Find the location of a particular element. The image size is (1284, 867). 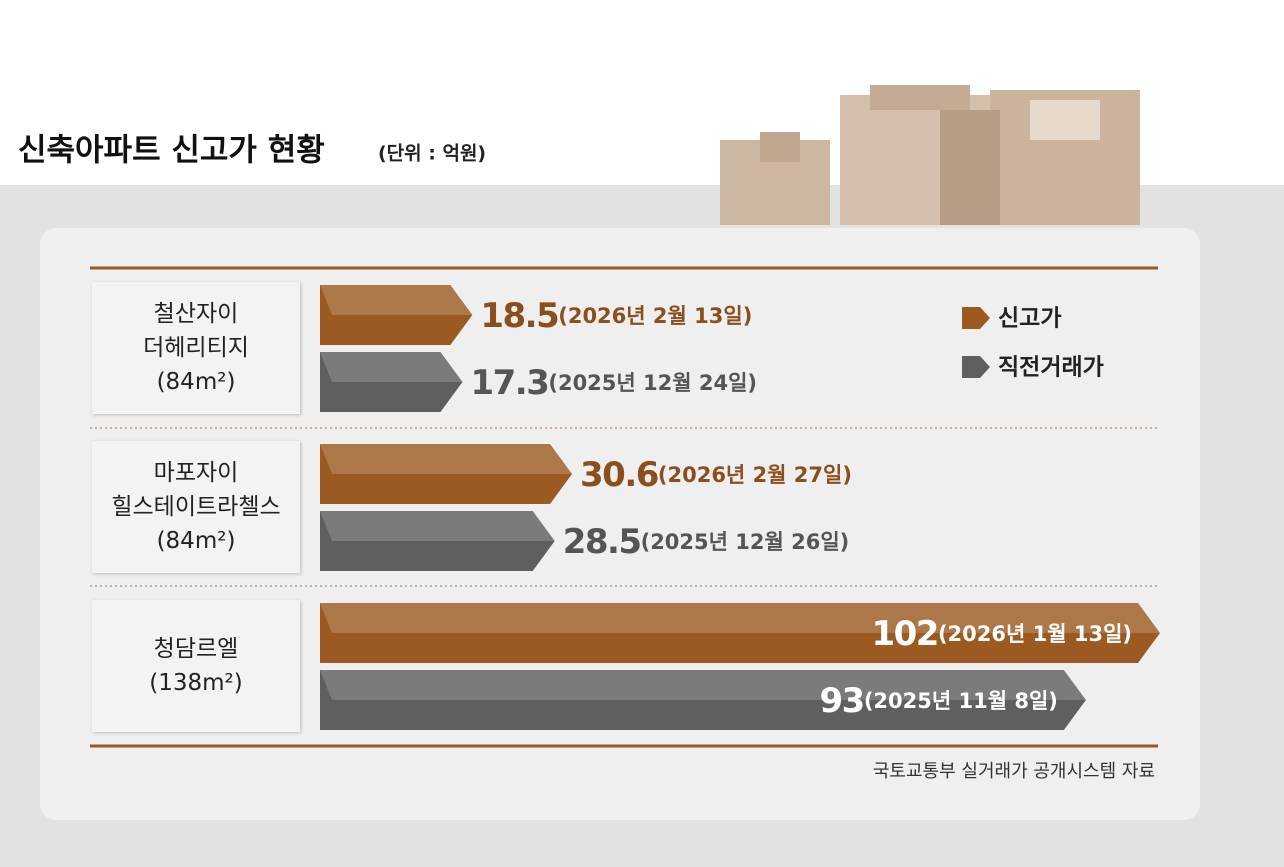

value-label: 102(2026년 1월 13일) is located at coordinates (1001, 634).